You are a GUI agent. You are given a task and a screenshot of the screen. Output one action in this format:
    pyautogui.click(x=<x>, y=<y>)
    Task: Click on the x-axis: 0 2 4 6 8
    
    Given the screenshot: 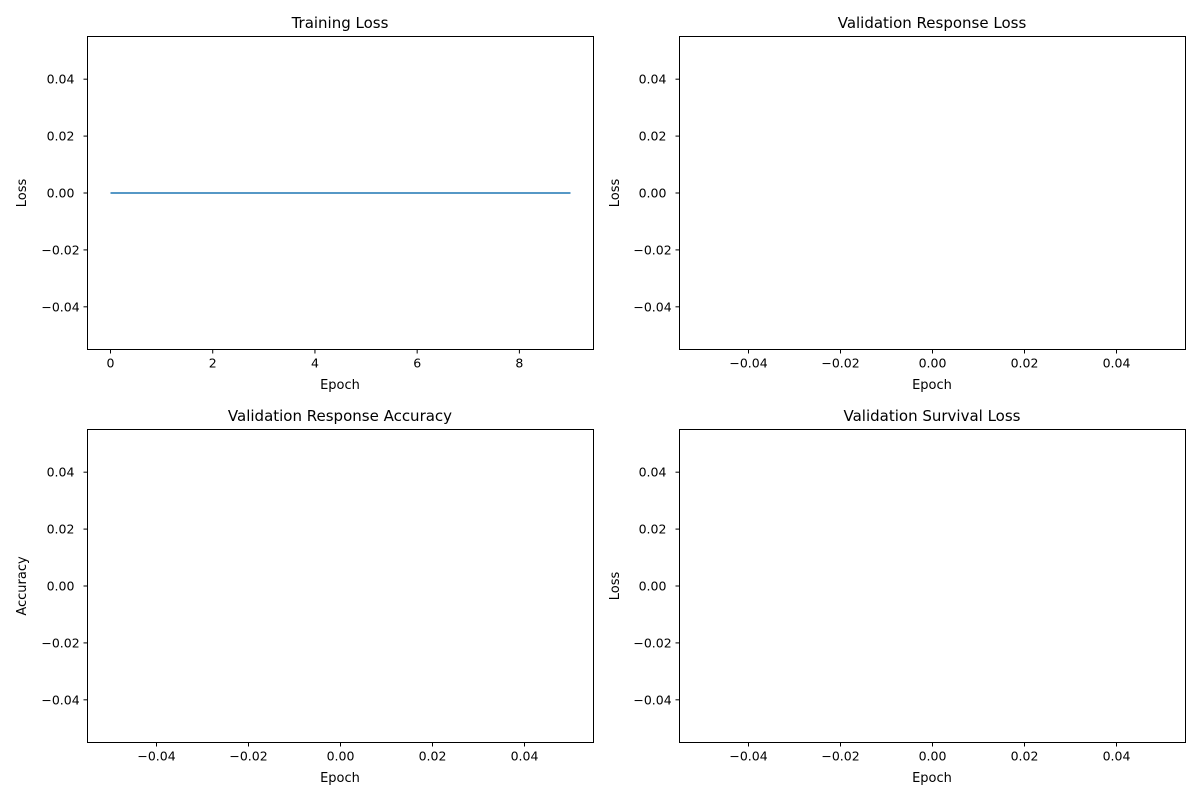 What is the action you would take?
    pyautogui.click(x=315, y=360)
    